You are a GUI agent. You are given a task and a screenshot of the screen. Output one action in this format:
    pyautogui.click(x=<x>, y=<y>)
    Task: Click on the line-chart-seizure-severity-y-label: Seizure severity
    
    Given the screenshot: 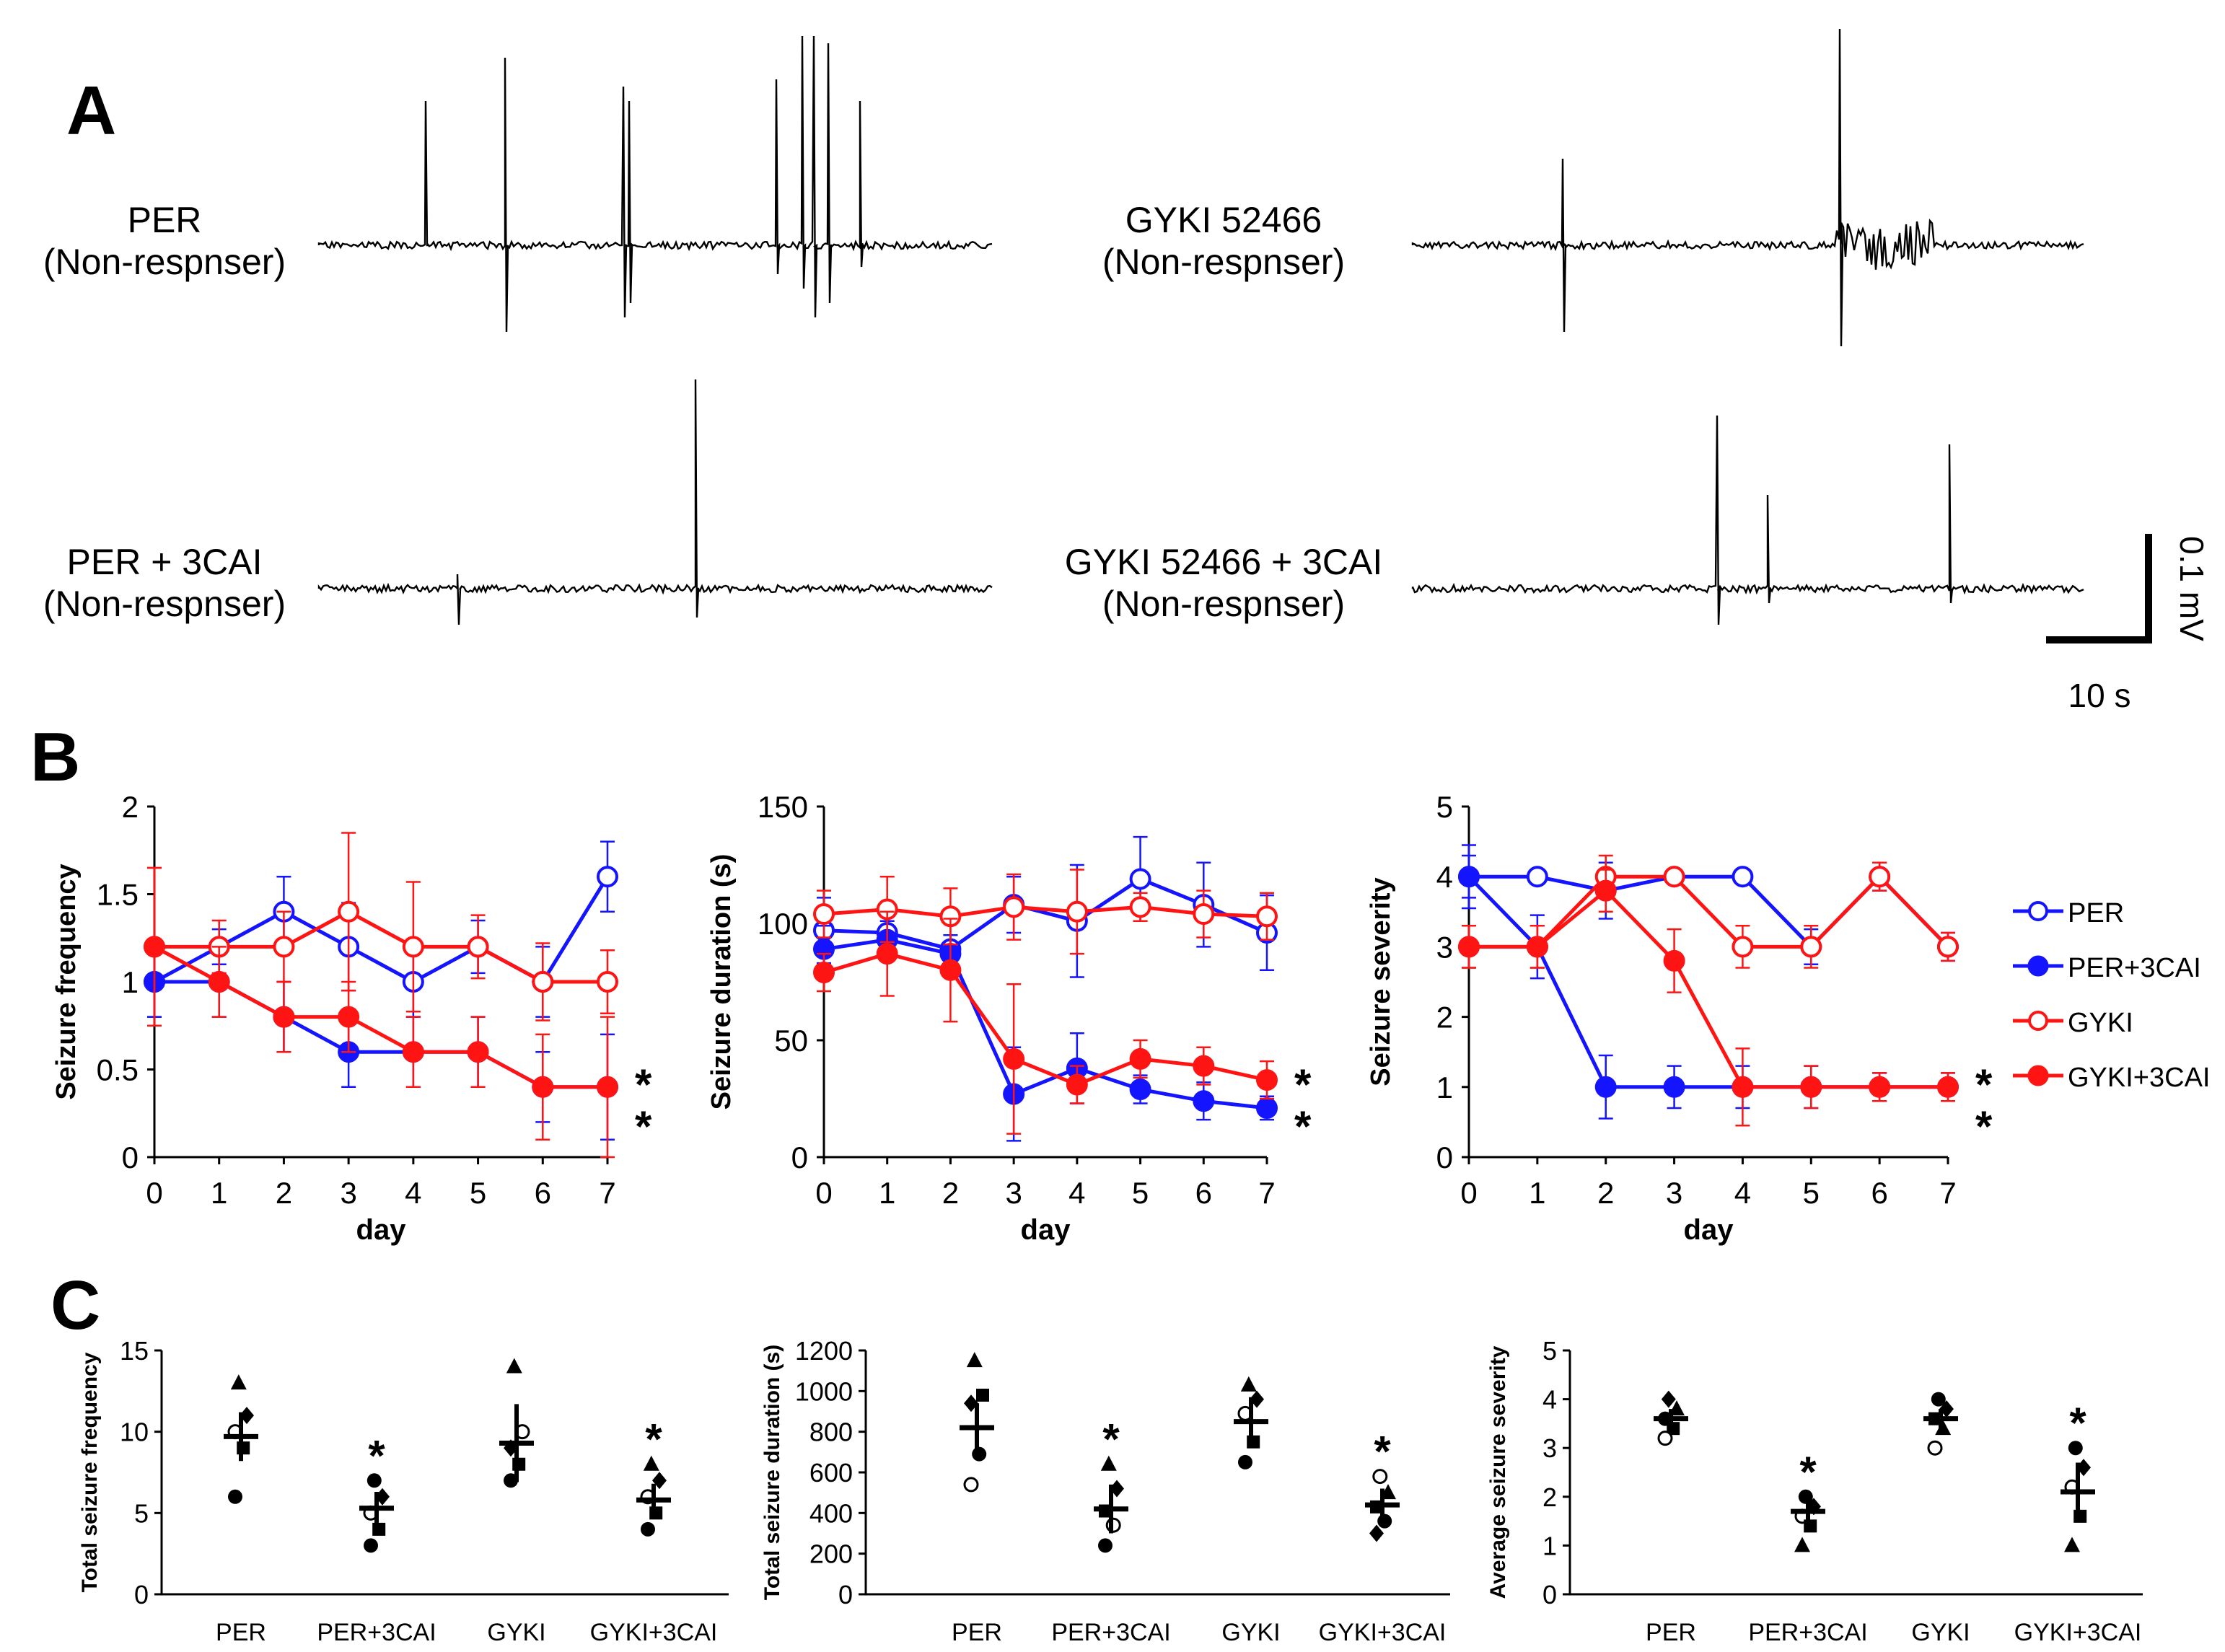 What is the action you would take?
    pyautogui.click(x=1381, y=981)
    